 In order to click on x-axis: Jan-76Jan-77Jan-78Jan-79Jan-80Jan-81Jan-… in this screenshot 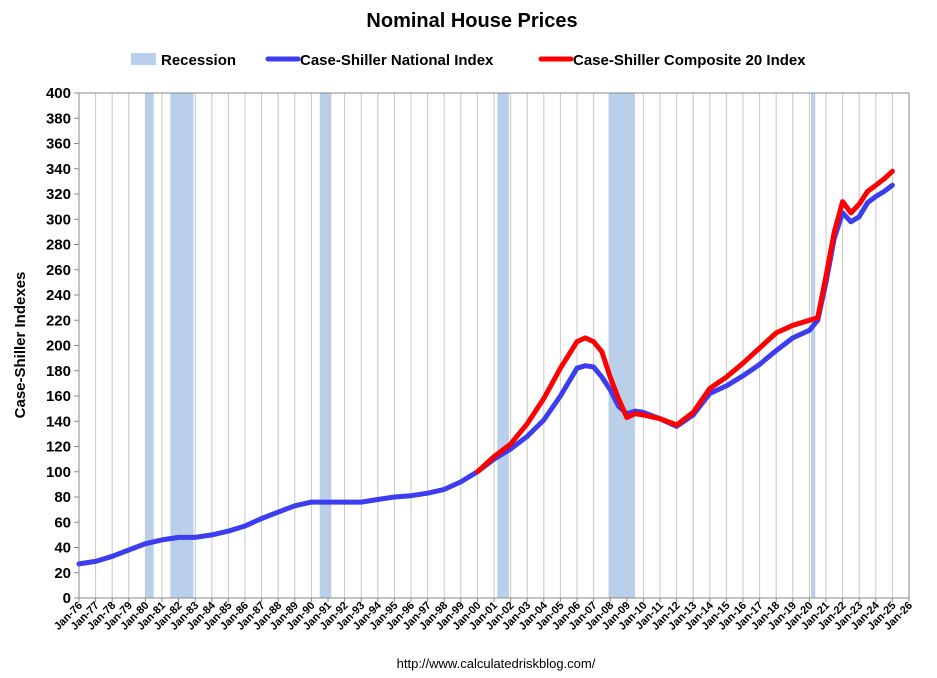, I will do `click(483, 615)`.